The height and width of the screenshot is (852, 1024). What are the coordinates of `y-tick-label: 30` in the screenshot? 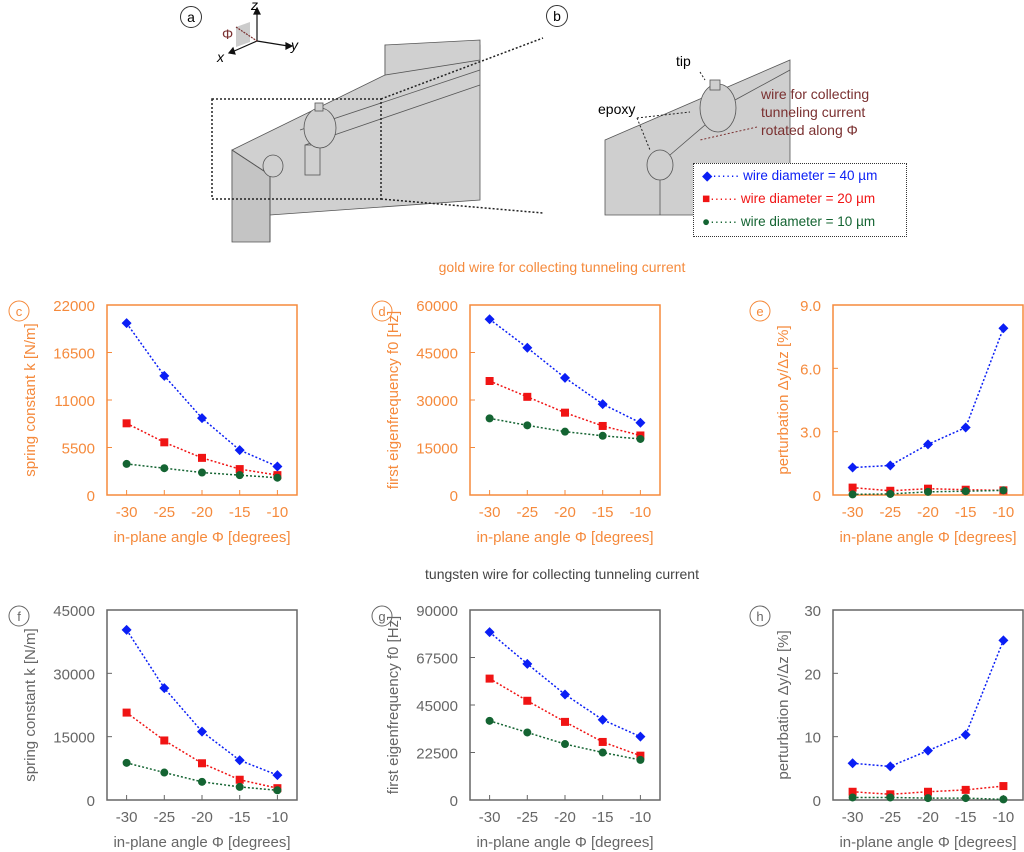 It's located at (812, 611).